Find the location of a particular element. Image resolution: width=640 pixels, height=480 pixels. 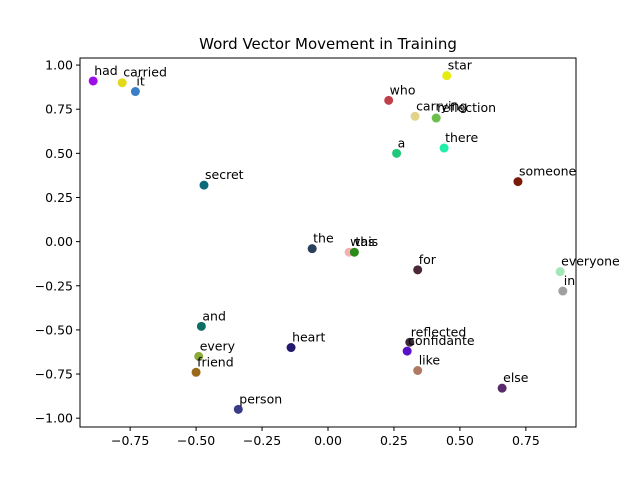

point-label-like: like is located at coordinates (430, 360).